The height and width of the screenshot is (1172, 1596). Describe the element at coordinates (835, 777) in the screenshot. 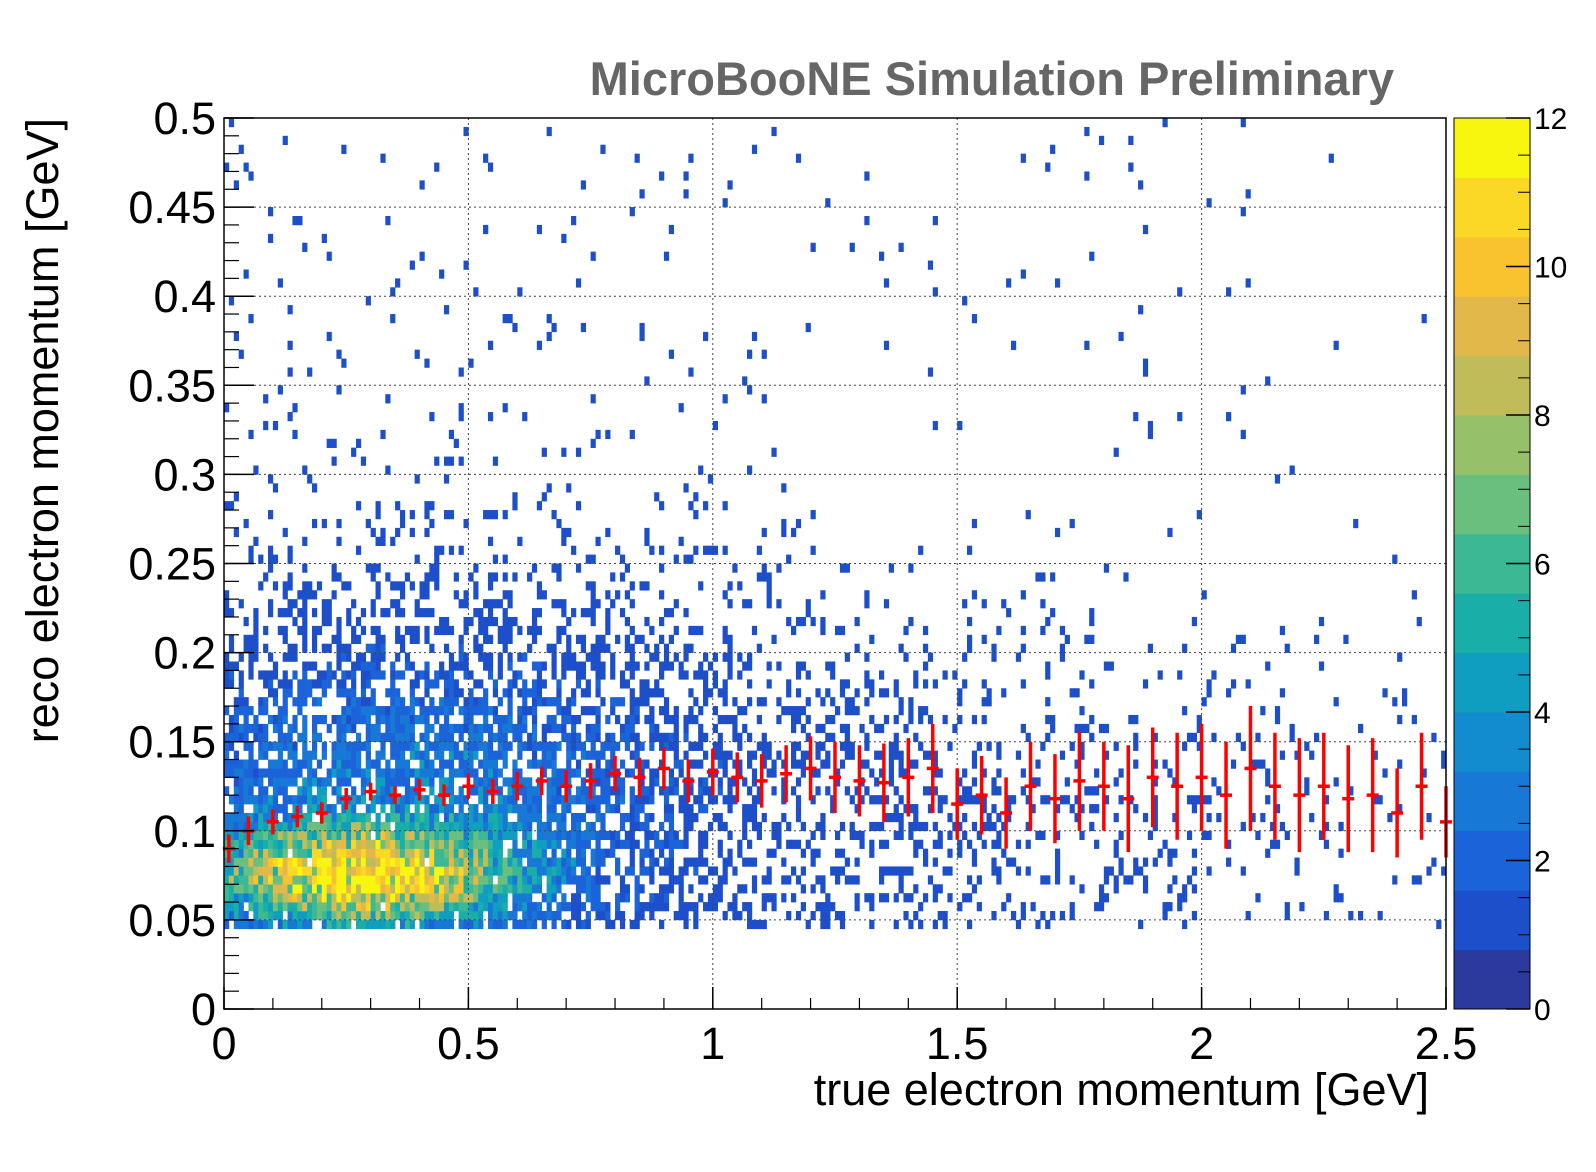

I see `profile-point` at that location.